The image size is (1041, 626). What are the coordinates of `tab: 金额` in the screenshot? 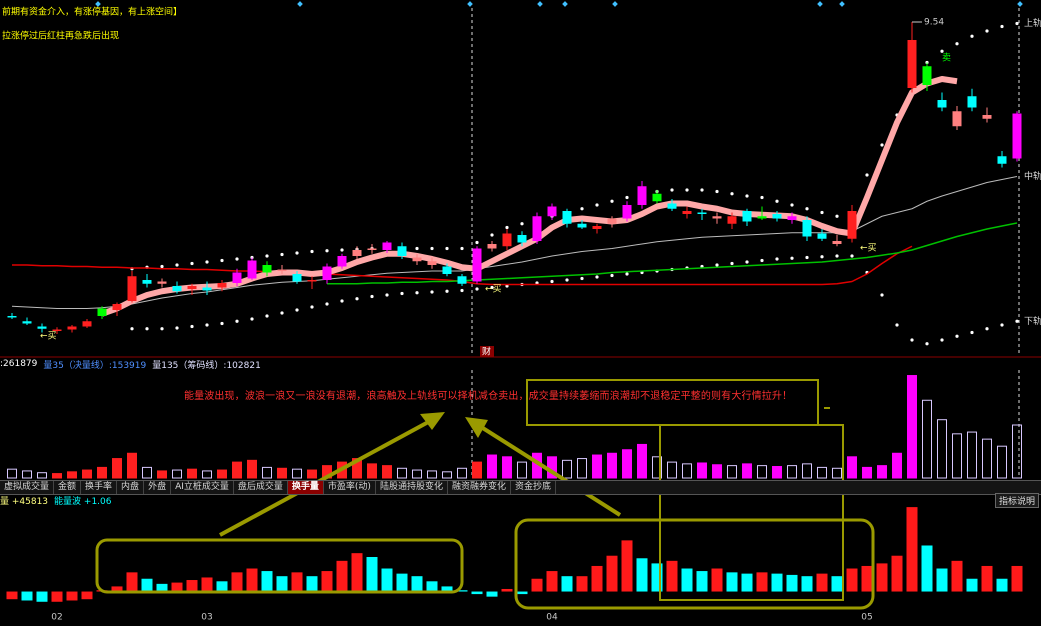 It's located at (68, 487).